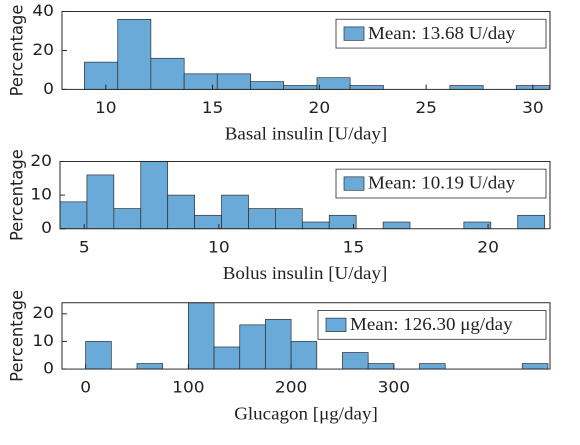  What do you see at coordinates (188, 387) in the screenshot?
I see `x-tick-label: 100` at bounding box center [188, 387].